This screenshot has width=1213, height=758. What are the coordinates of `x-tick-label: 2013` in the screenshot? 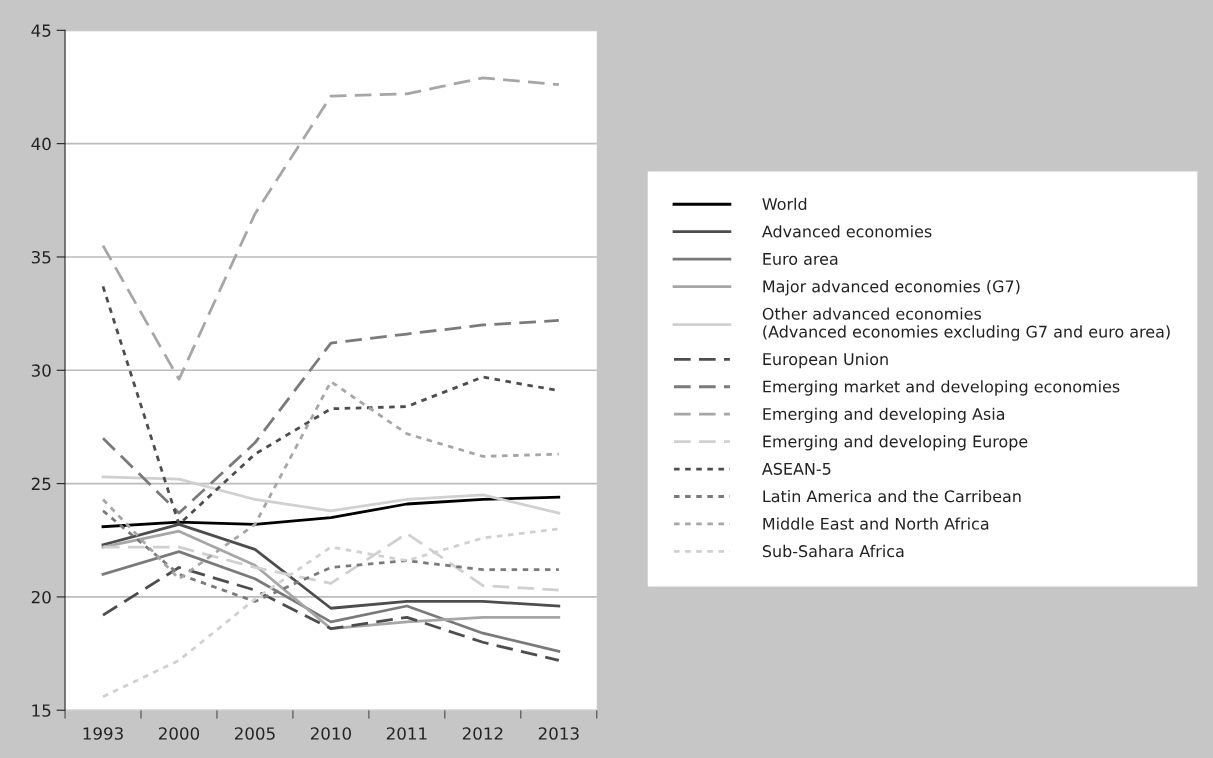 It's located at (558, 733).